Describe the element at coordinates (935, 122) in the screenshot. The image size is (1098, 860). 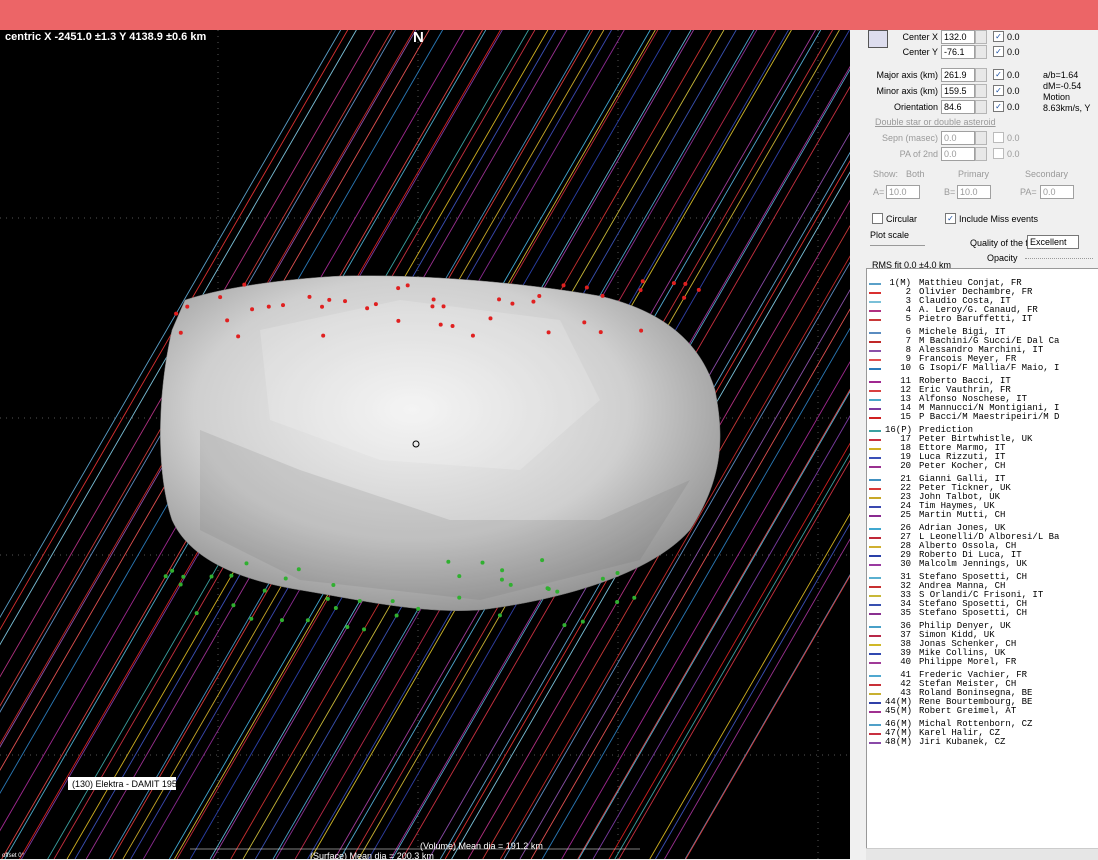
I see `double-title: Double star or double asteroid` at that location.